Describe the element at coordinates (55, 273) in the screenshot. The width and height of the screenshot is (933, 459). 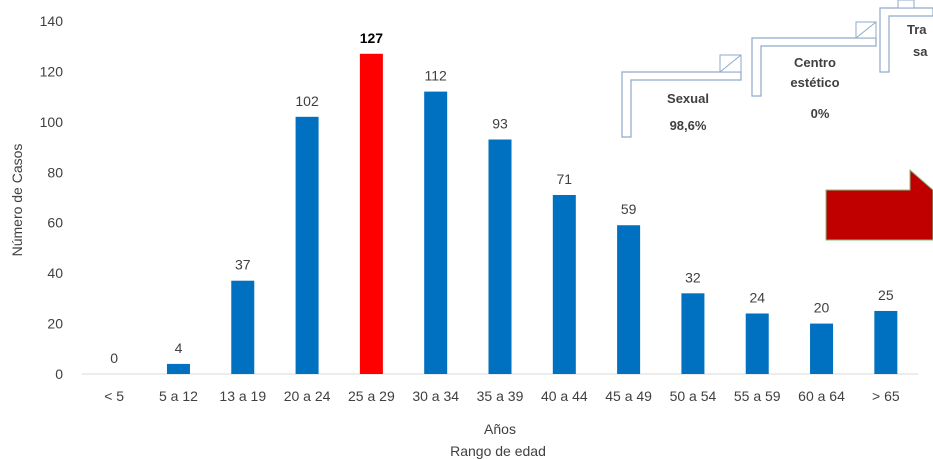
I see `y-tick-label: 40` at that location.